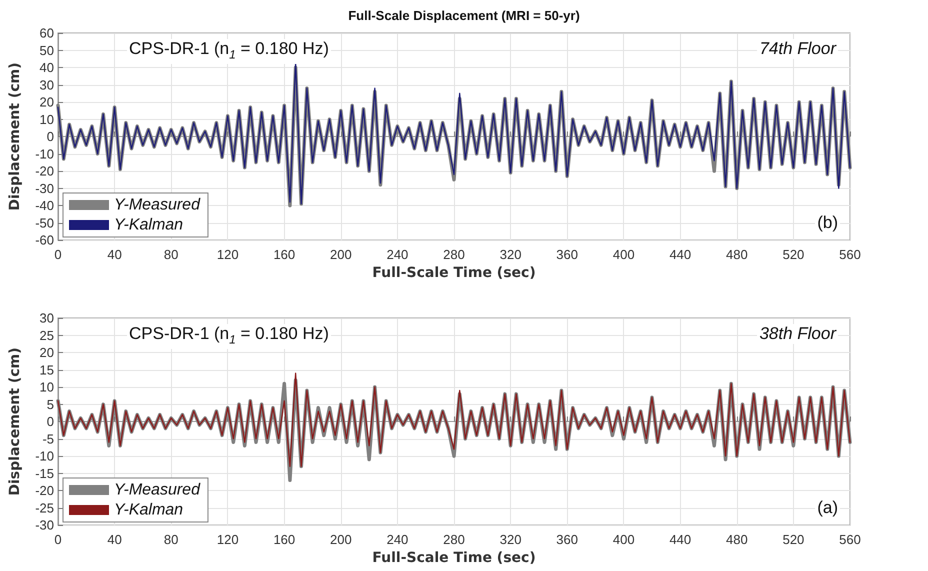  Describe the element at coordinates (464, 15) in the screenshot. I see `chart-title: Full-Scale Displacement (MRI = 50-yr)` at that location.